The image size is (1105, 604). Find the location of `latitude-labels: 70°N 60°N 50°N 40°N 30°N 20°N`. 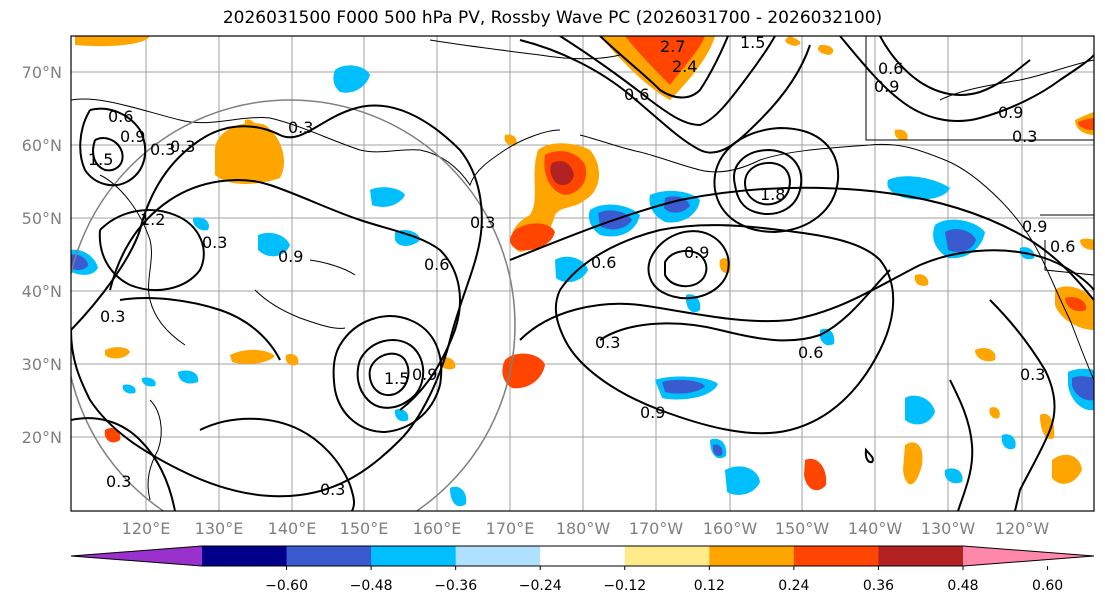

latitude-labels: 70°N 60°N 50°N 40°N 30°N 20°N is located at coordinates (42, 255).